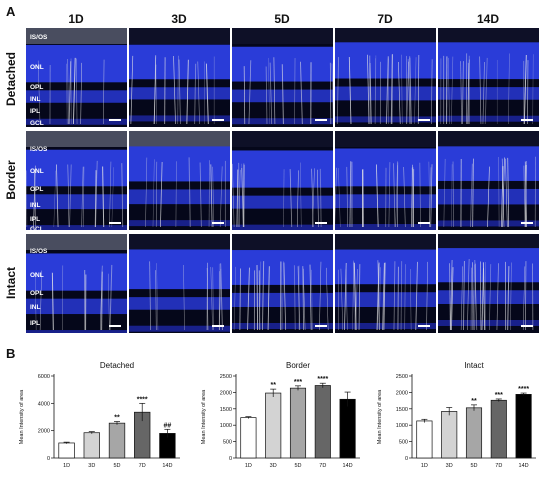 Image resolution: width=550 pixels, height=485 pixels. Describe the element at coordinates (226, 410) in the screenshot. I see `y-tick-label: 1500` at that location.